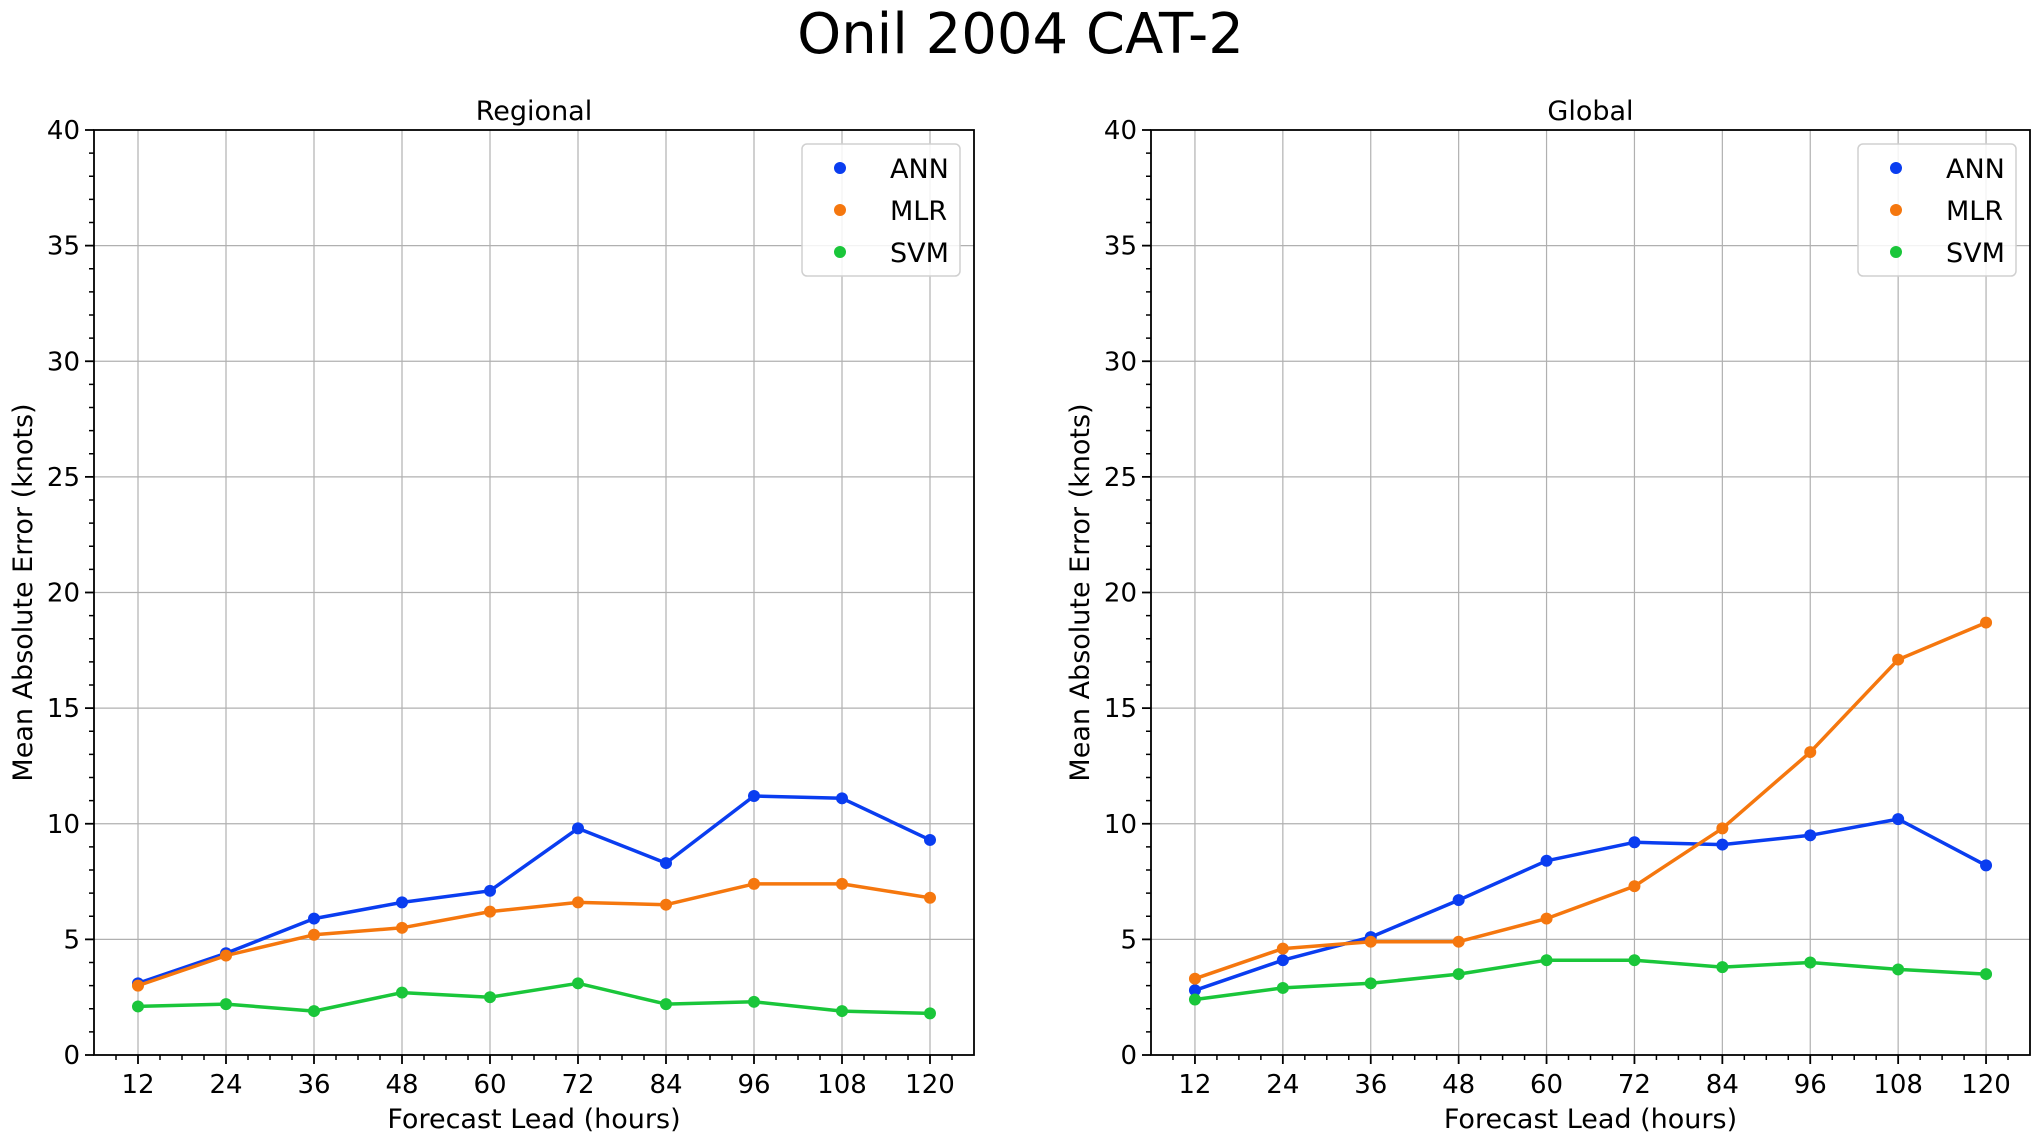 Image resolution: width=2041 pixels, height=1140 pixels. Describe the element at coordinates (1120, 247) in the screenshot. I see `y-tick-label: 35` at that location.